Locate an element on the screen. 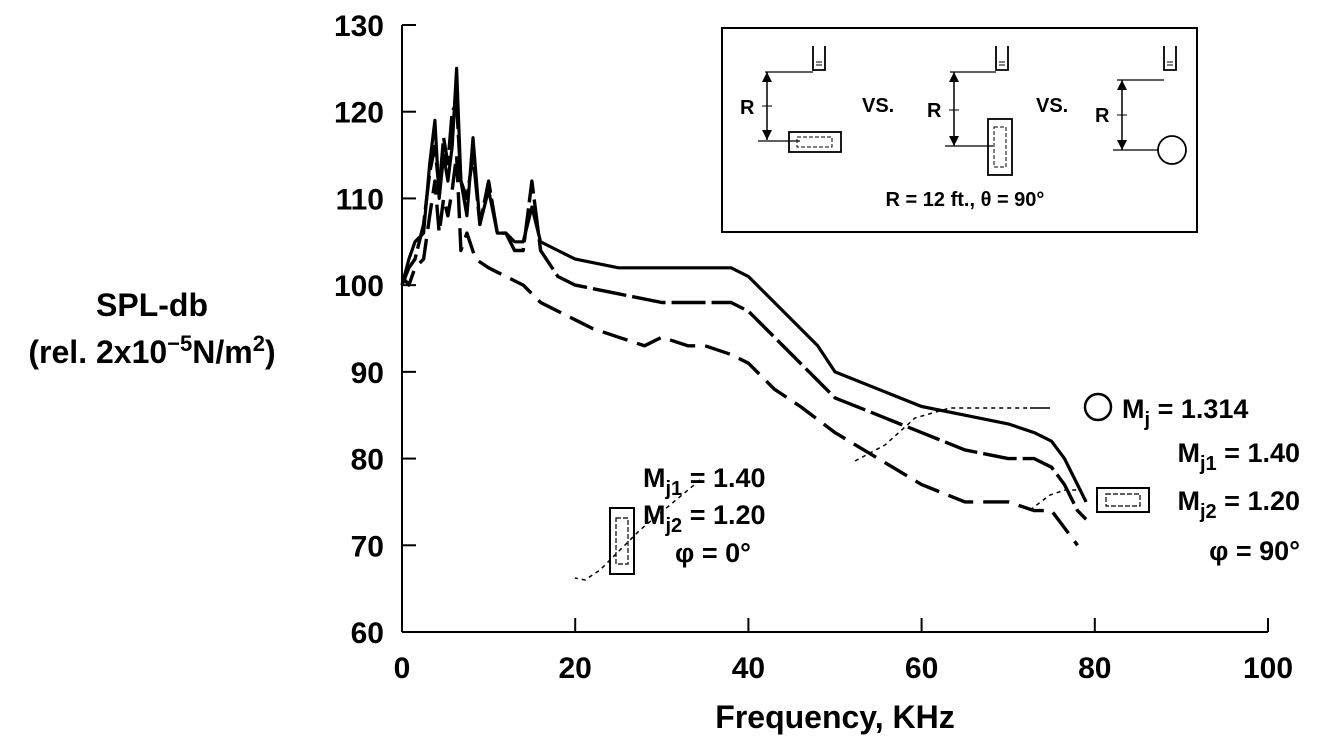 The width and height of the screenshot is (1317, 740). rect-vertical-nozzle-inset-inner is located at coordinates (1000, 147).